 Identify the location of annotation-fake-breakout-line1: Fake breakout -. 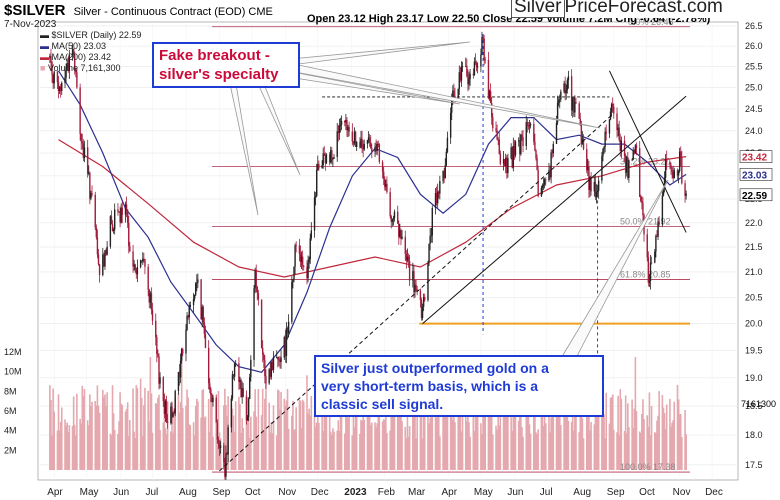
(214, 55).